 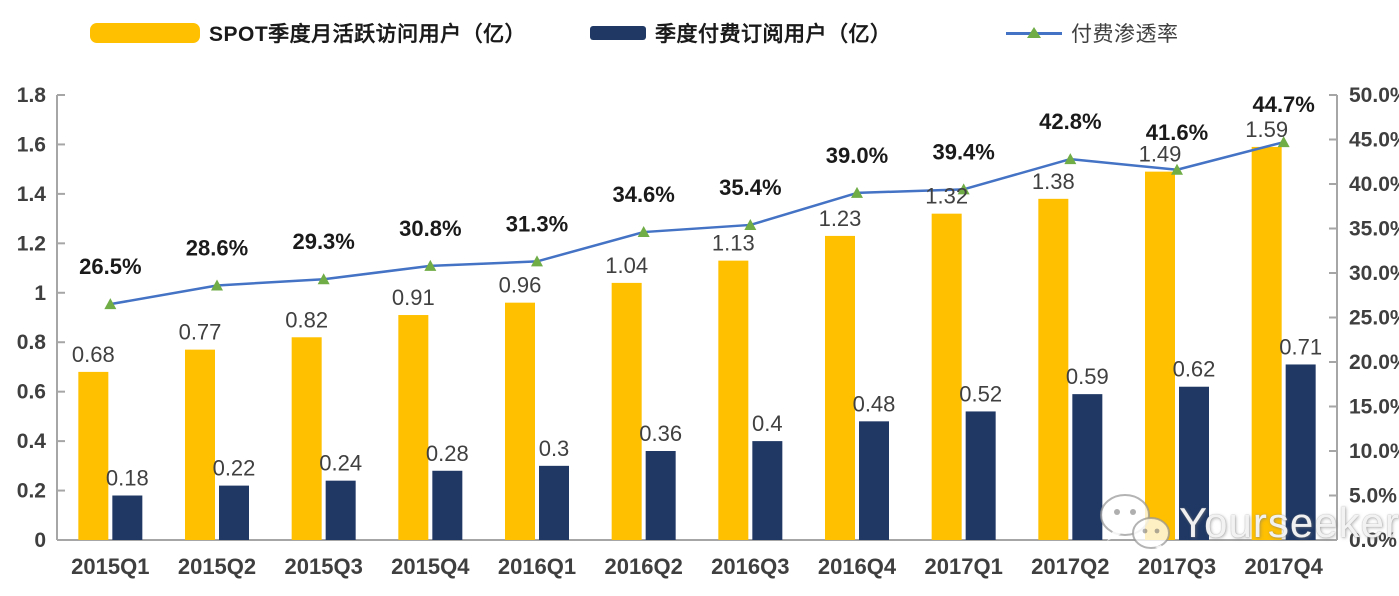 What do you see at coordinates (626, 265) in the screenshot?
I see `mau-value-label: 1.04` at bounding box center [626, 265].